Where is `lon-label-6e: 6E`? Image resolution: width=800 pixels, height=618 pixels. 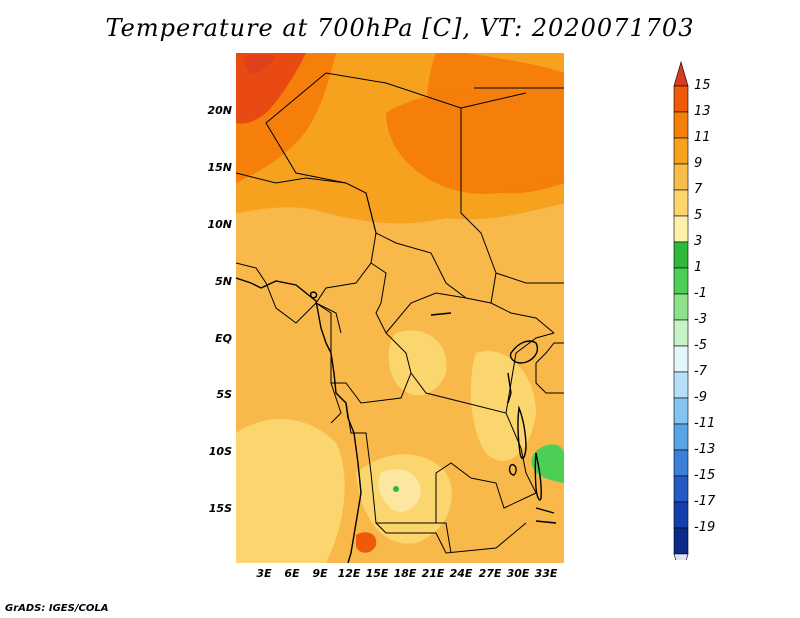
lon-label-6e: 6E is located at coordinates (292, 573).